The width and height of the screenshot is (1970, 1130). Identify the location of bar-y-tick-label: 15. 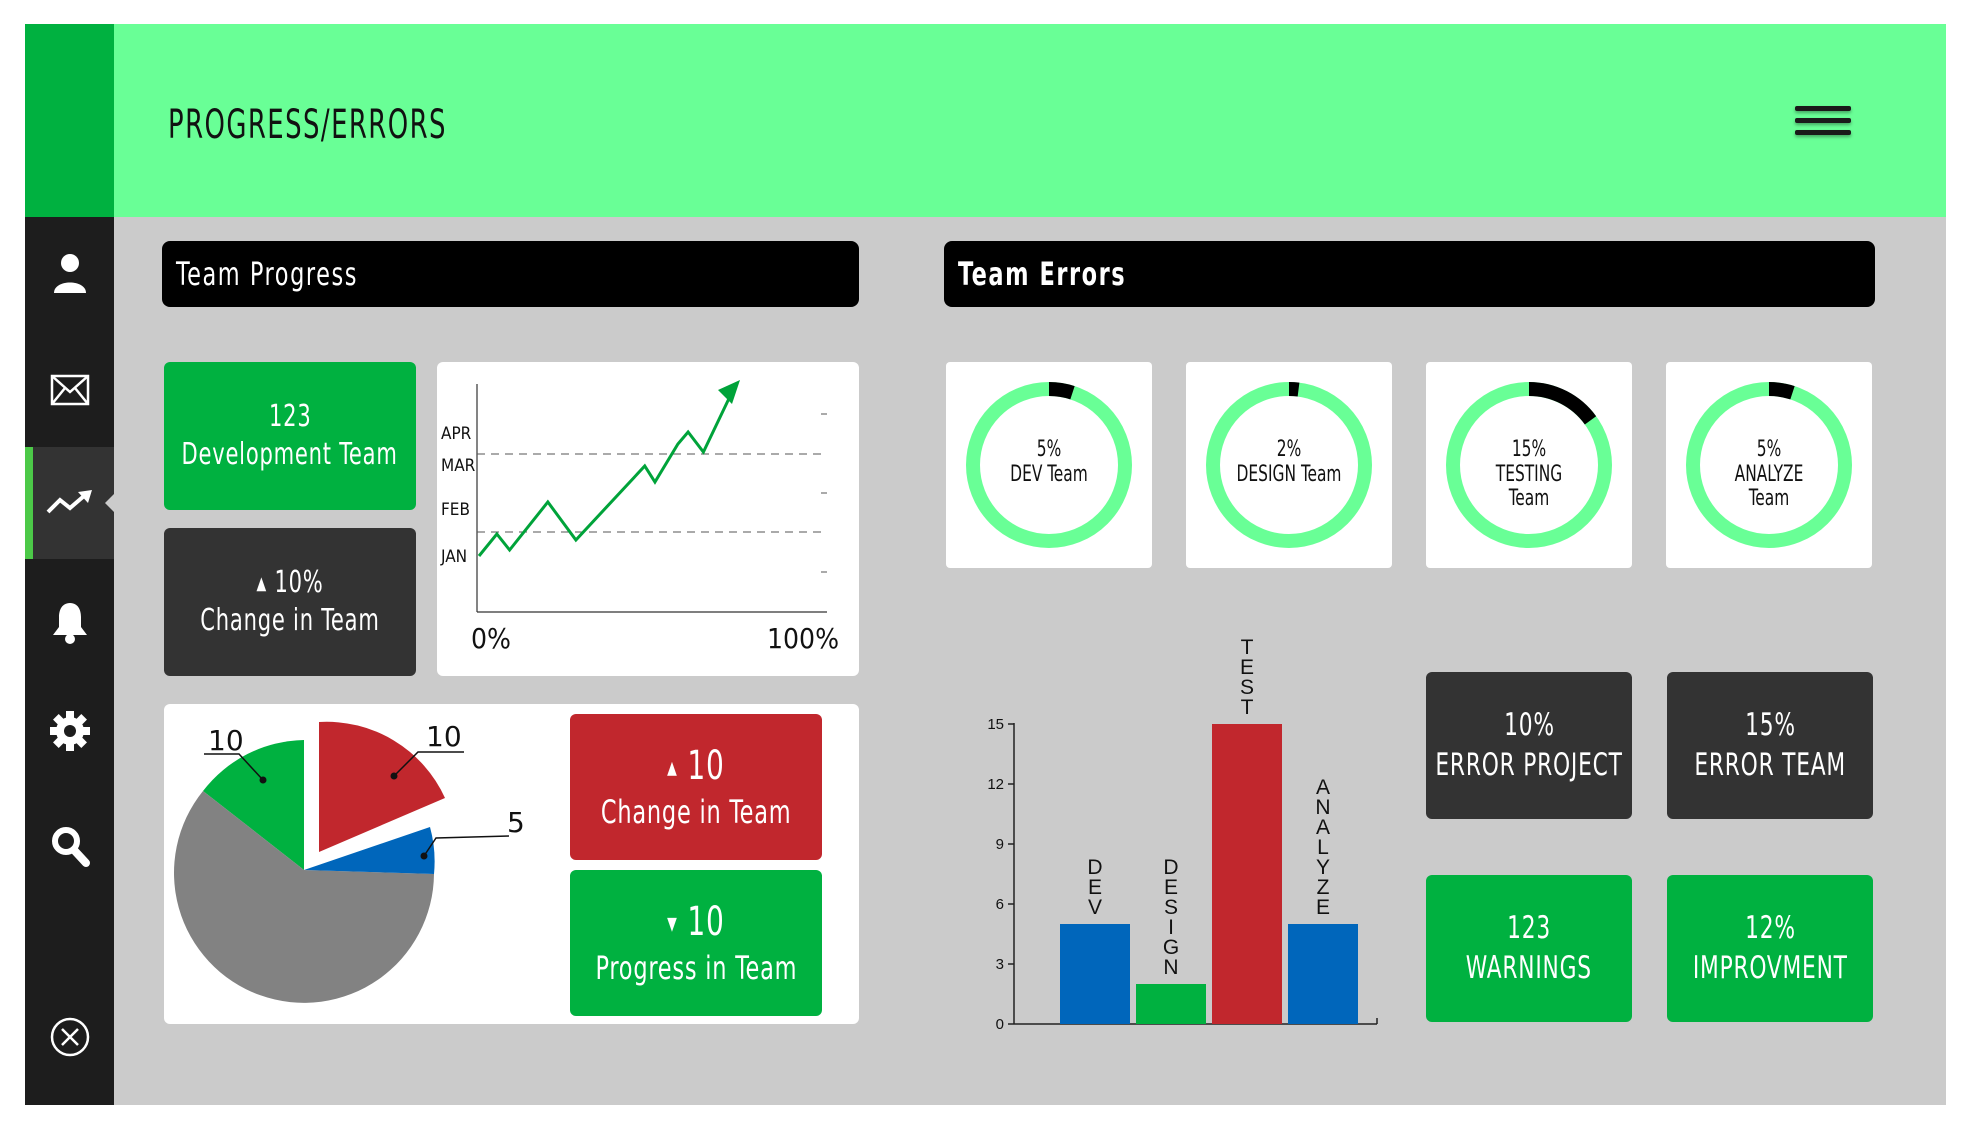
(995, 724).